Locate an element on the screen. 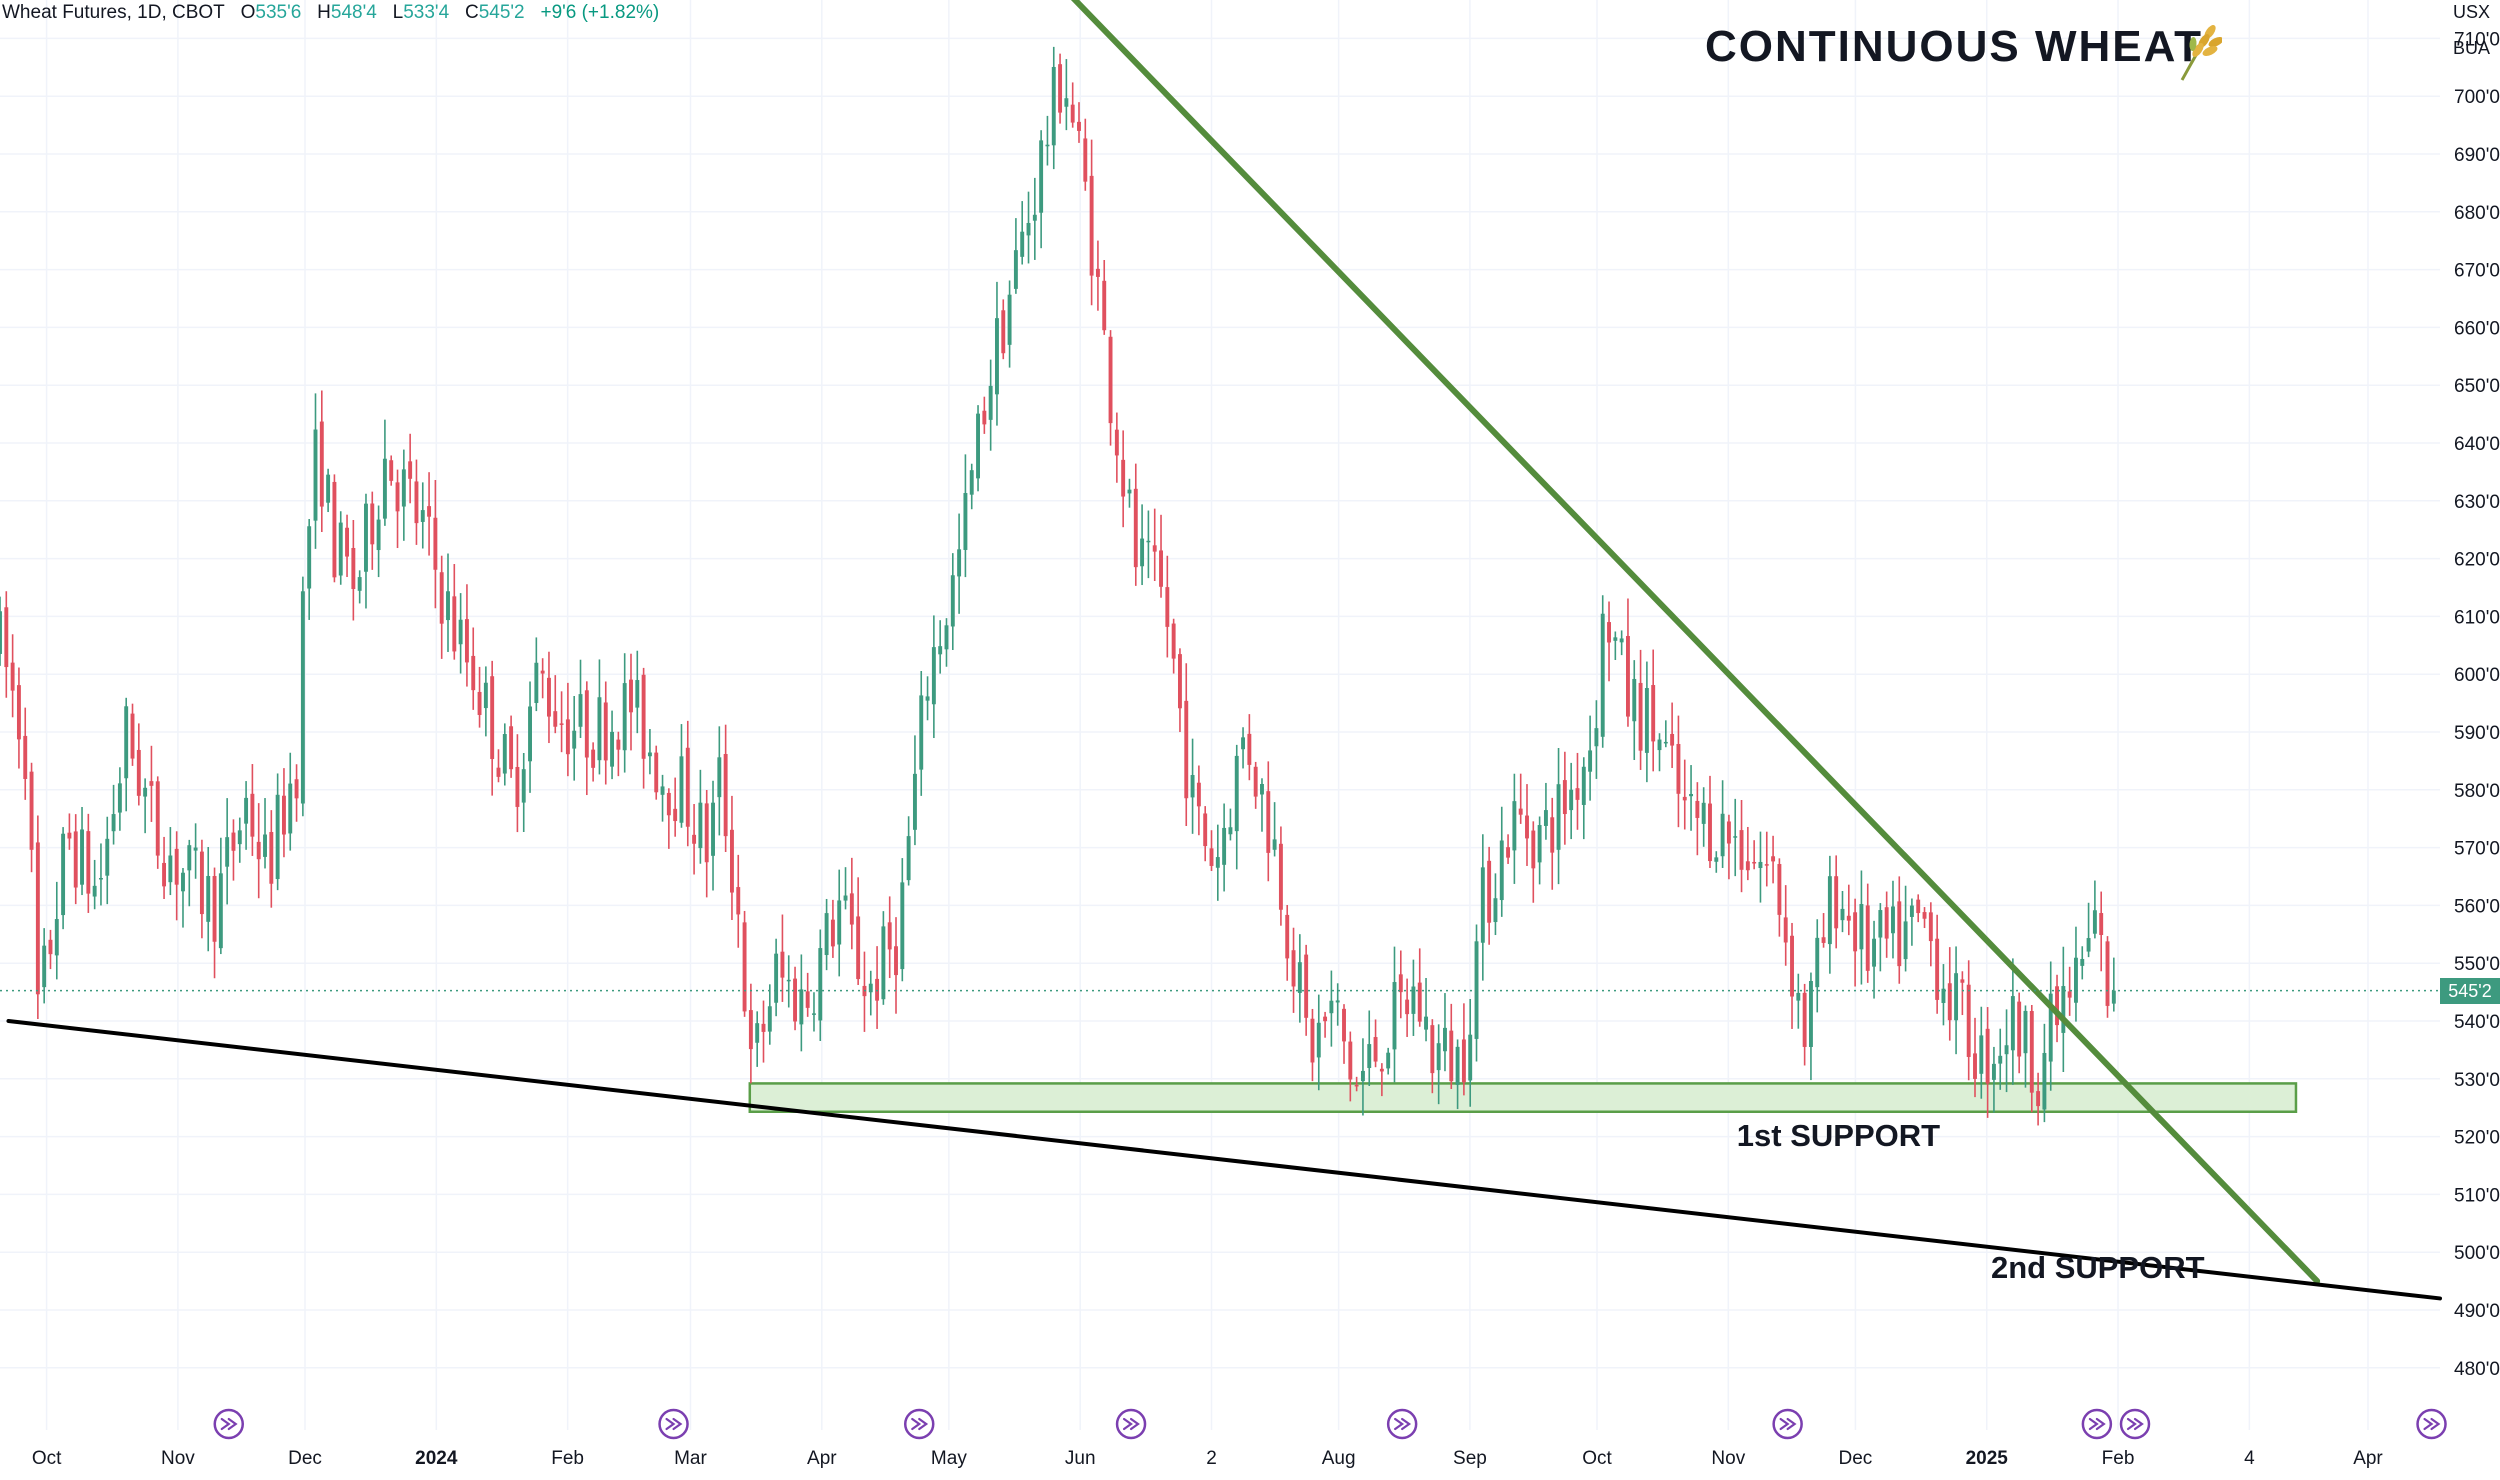 The width and height of the screenshot is (2500, 1480). y-tick-label: 580'0 is located at coordinates (2477, 791).